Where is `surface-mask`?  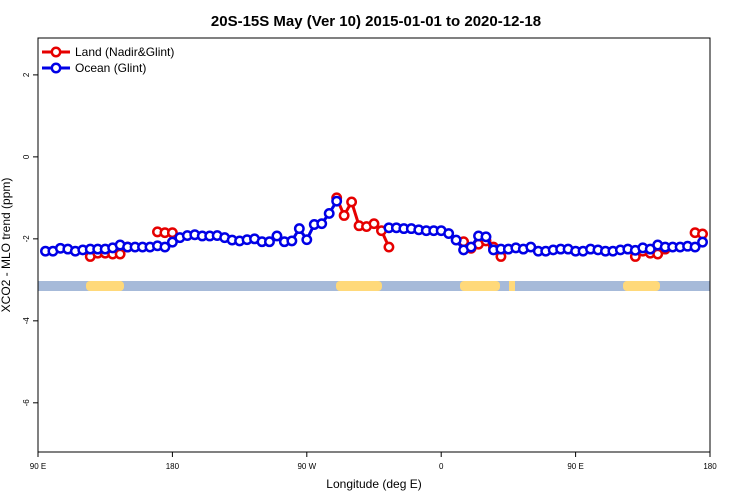 surface-mask is located at coordinates (374, 286).